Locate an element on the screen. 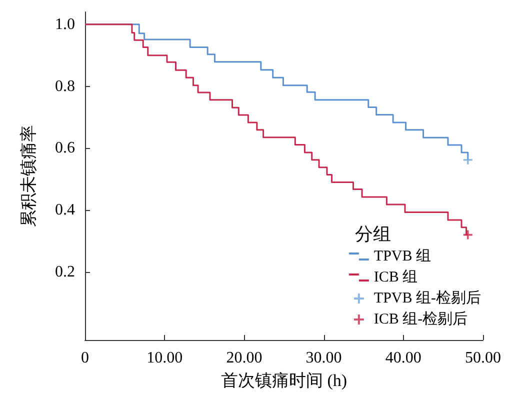 Image resolution: width=508 pixels, height=400 pixels. x-tick-label: 0 is located at coordinates (85, 358).